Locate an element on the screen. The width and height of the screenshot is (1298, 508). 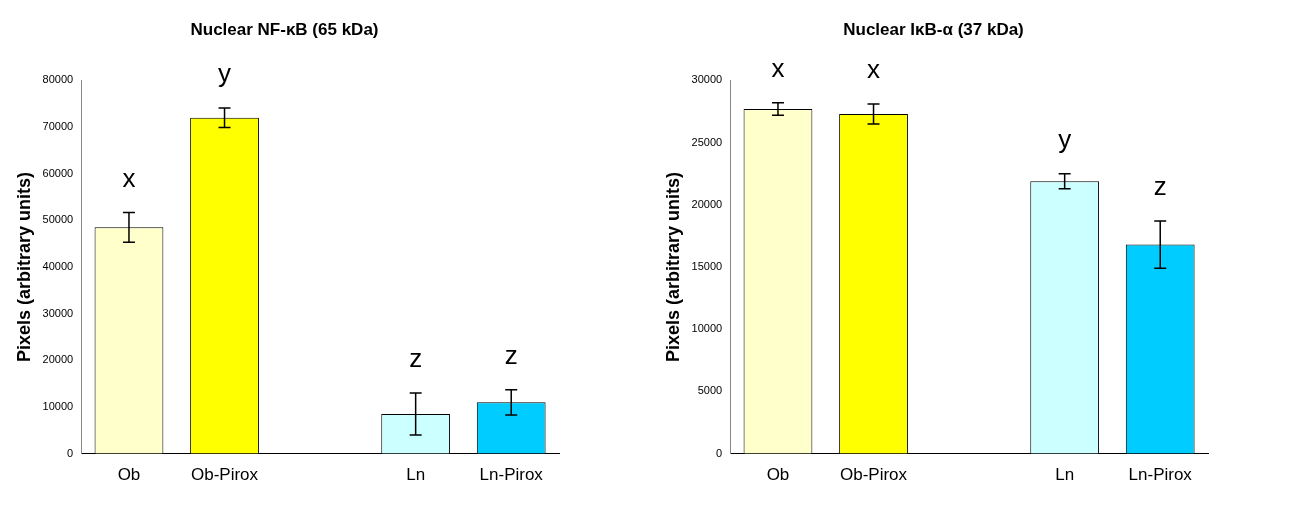
y-tick-label: 80000 is located at coordinates (58, 79).